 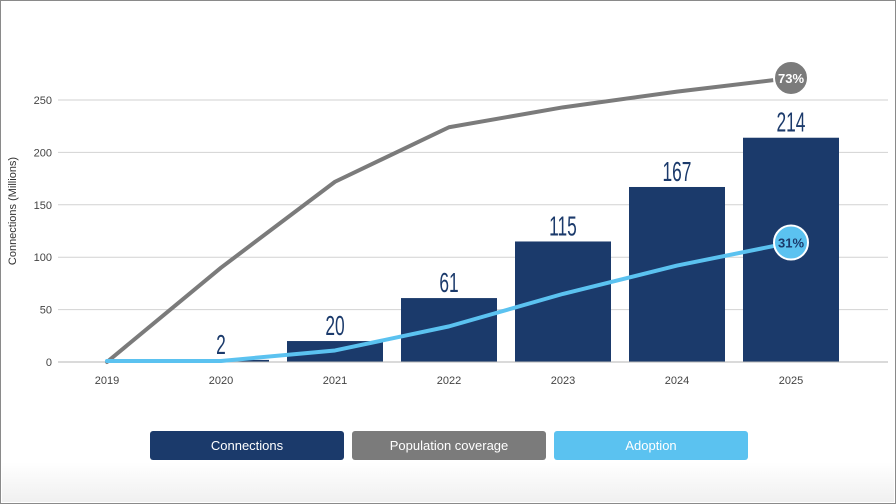 I want to click on legend-adoption: Adoption, so click(x=651, y=445).